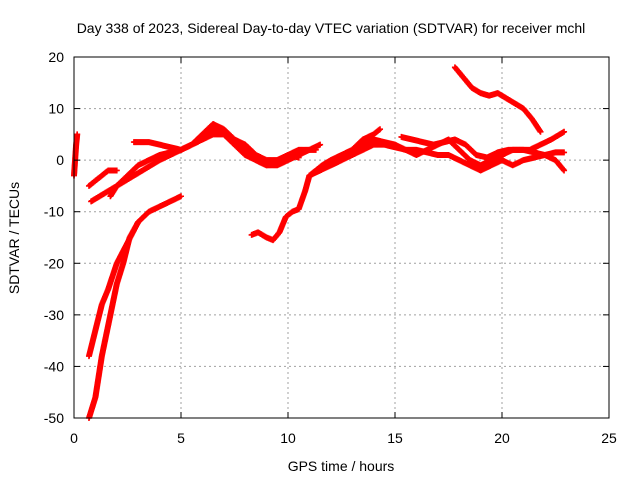  What do you see at coordinates (60, 160) in the screenshot?
I see `y-tick-label: 0` at bounding box center [60, 160].